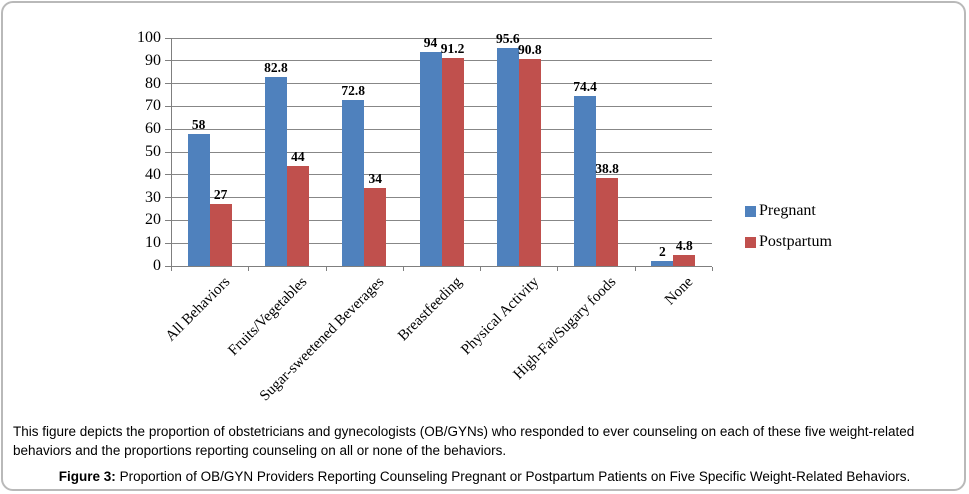  Describe the element at coordinates (607, 168) in the screenshot. I see `bar-value-label: 38.8` at that location.